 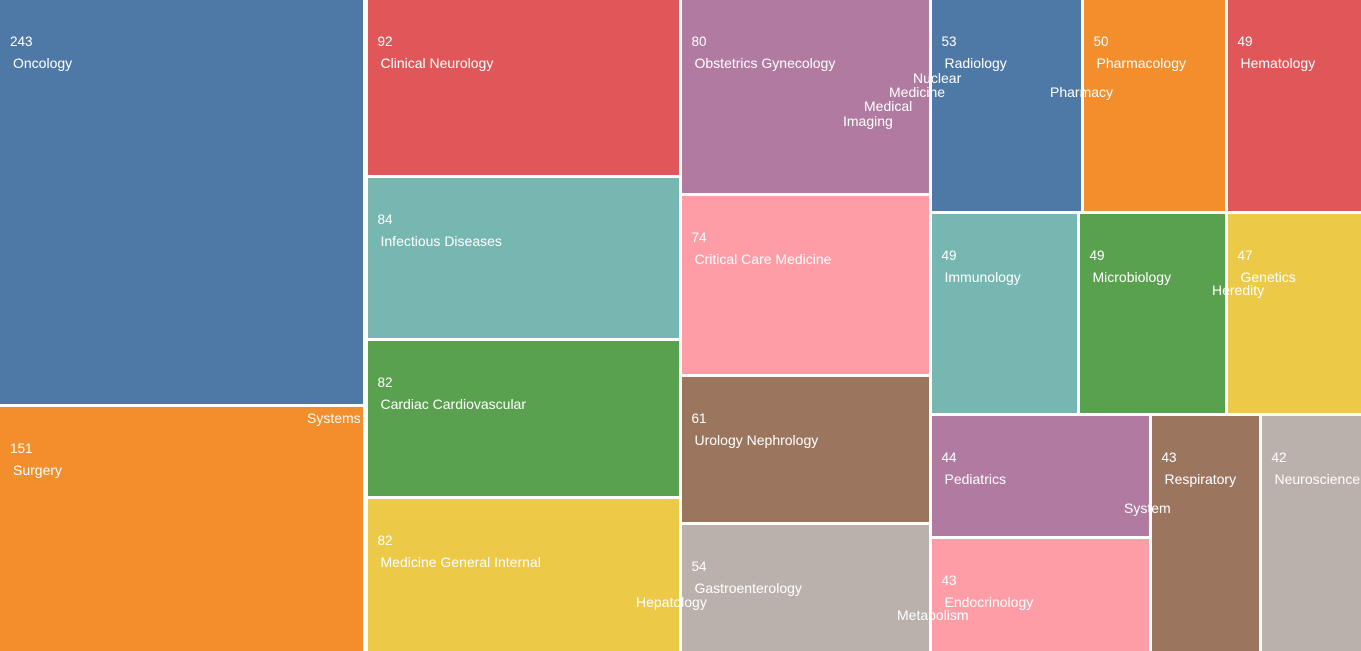 I want to click on treemap-cell-genetics: 47 Genetics, so click(x=1294, y=313).